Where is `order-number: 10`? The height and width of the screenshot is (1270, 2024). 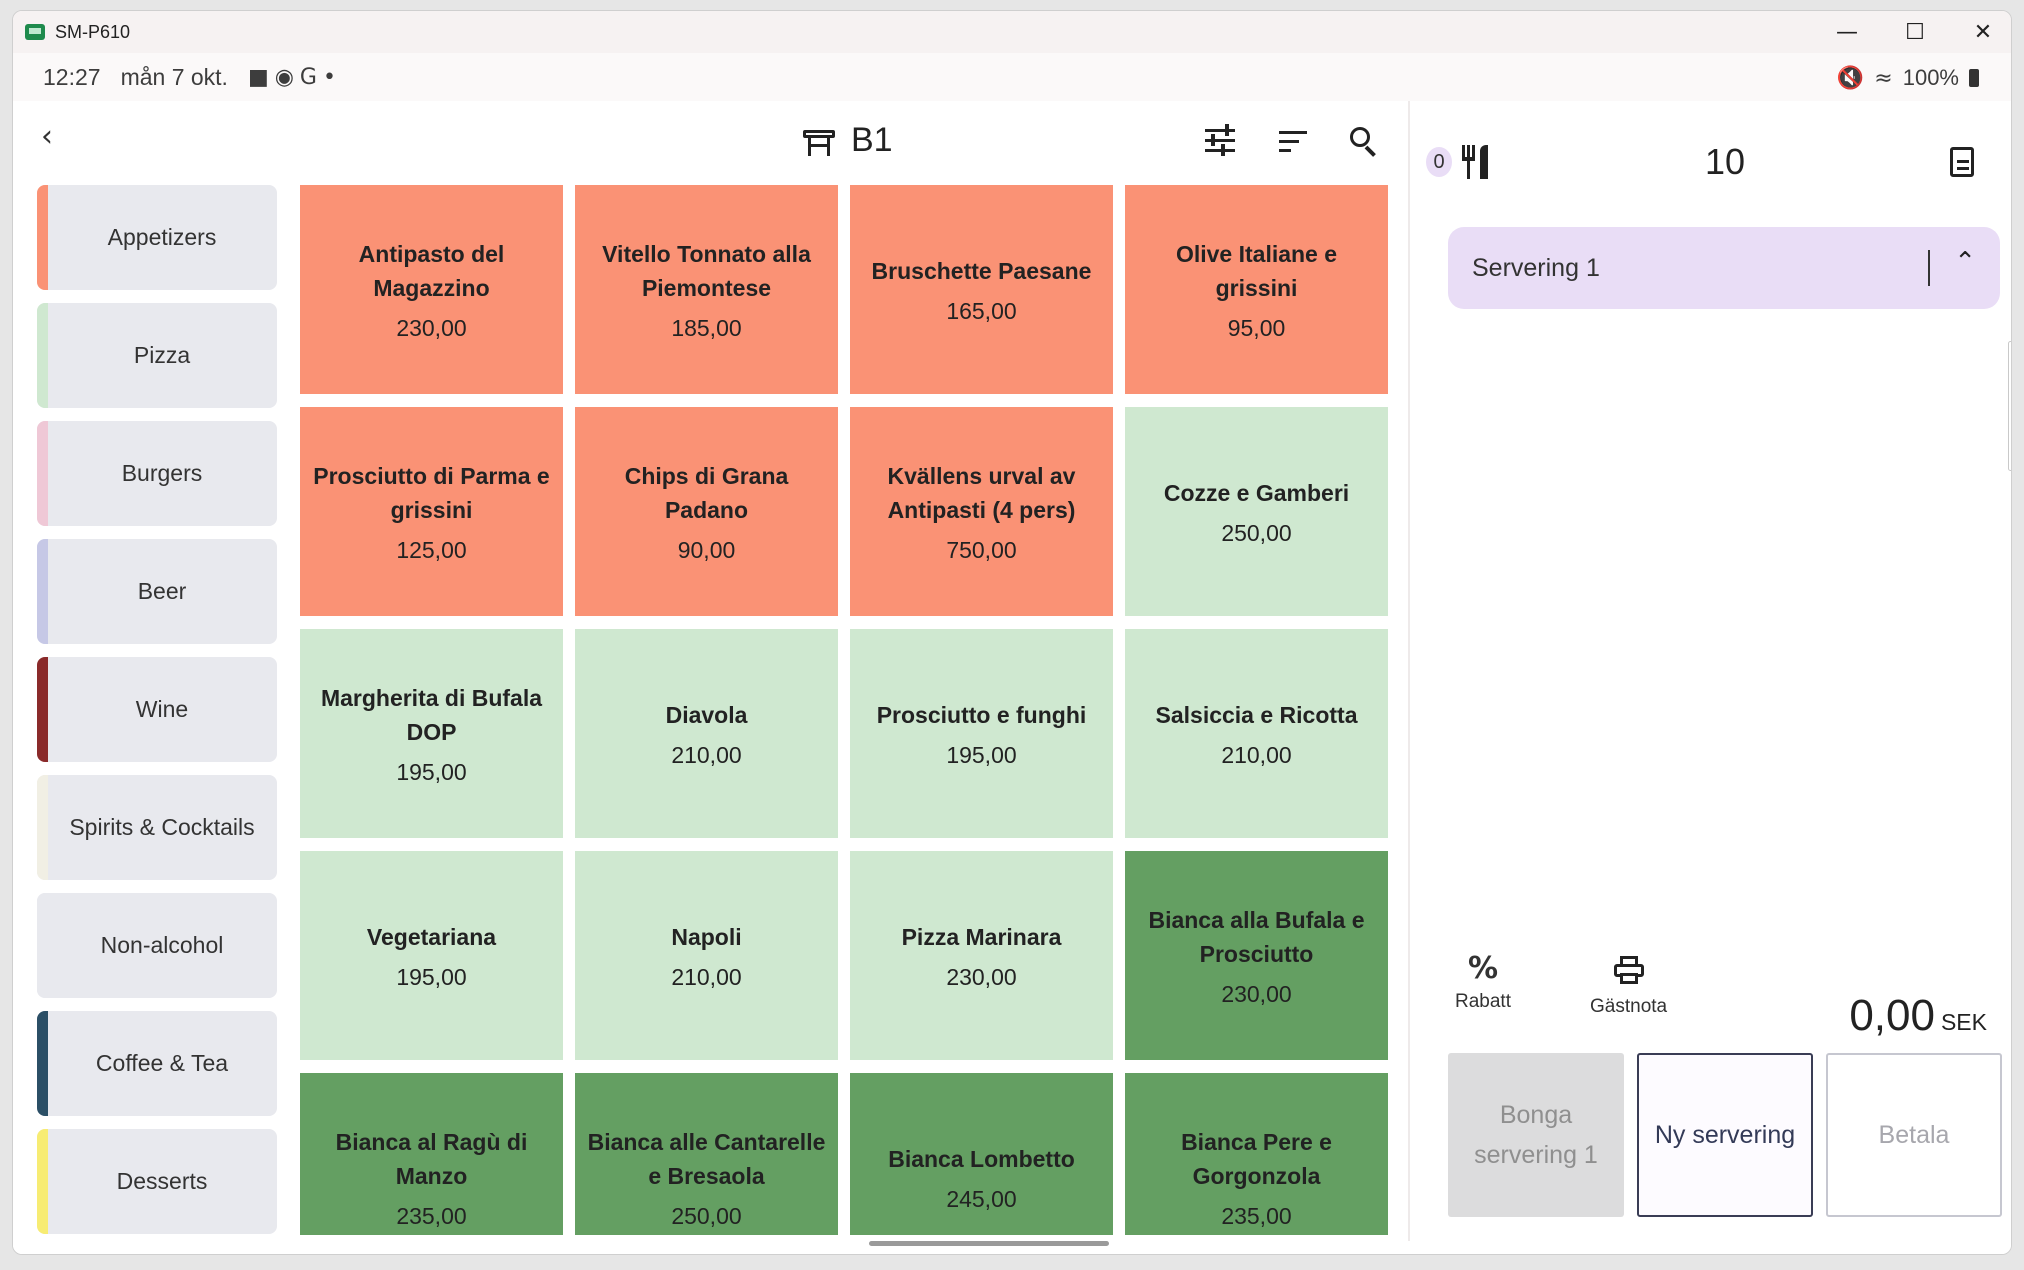
order-number: 10 is located at coordinates (1725, 161).